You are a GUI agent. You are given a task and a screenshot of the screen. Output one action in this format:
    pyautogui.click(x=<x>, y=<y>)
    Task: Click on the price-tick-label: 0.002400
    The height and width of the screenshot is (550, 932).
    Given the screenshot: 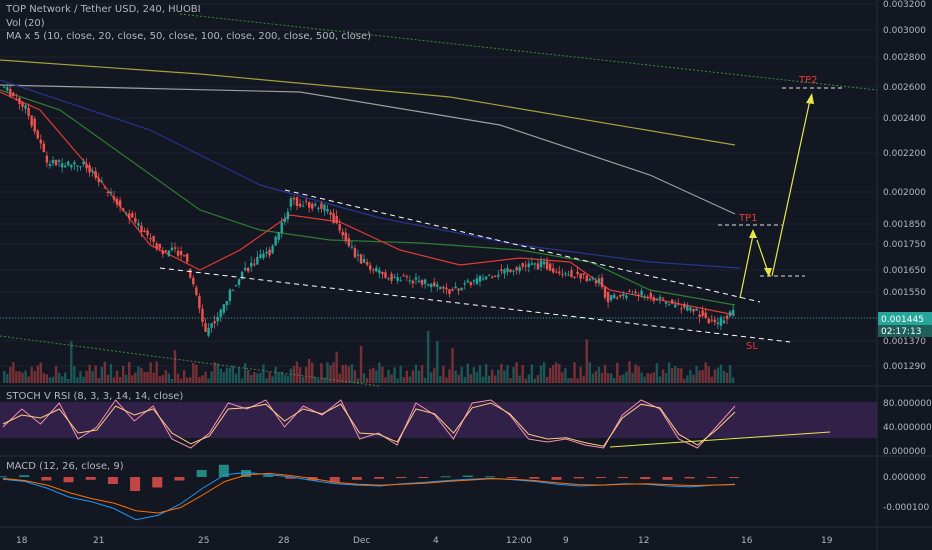 What is the action you would take?
    pyautogui.click(x=904, y=119)
    